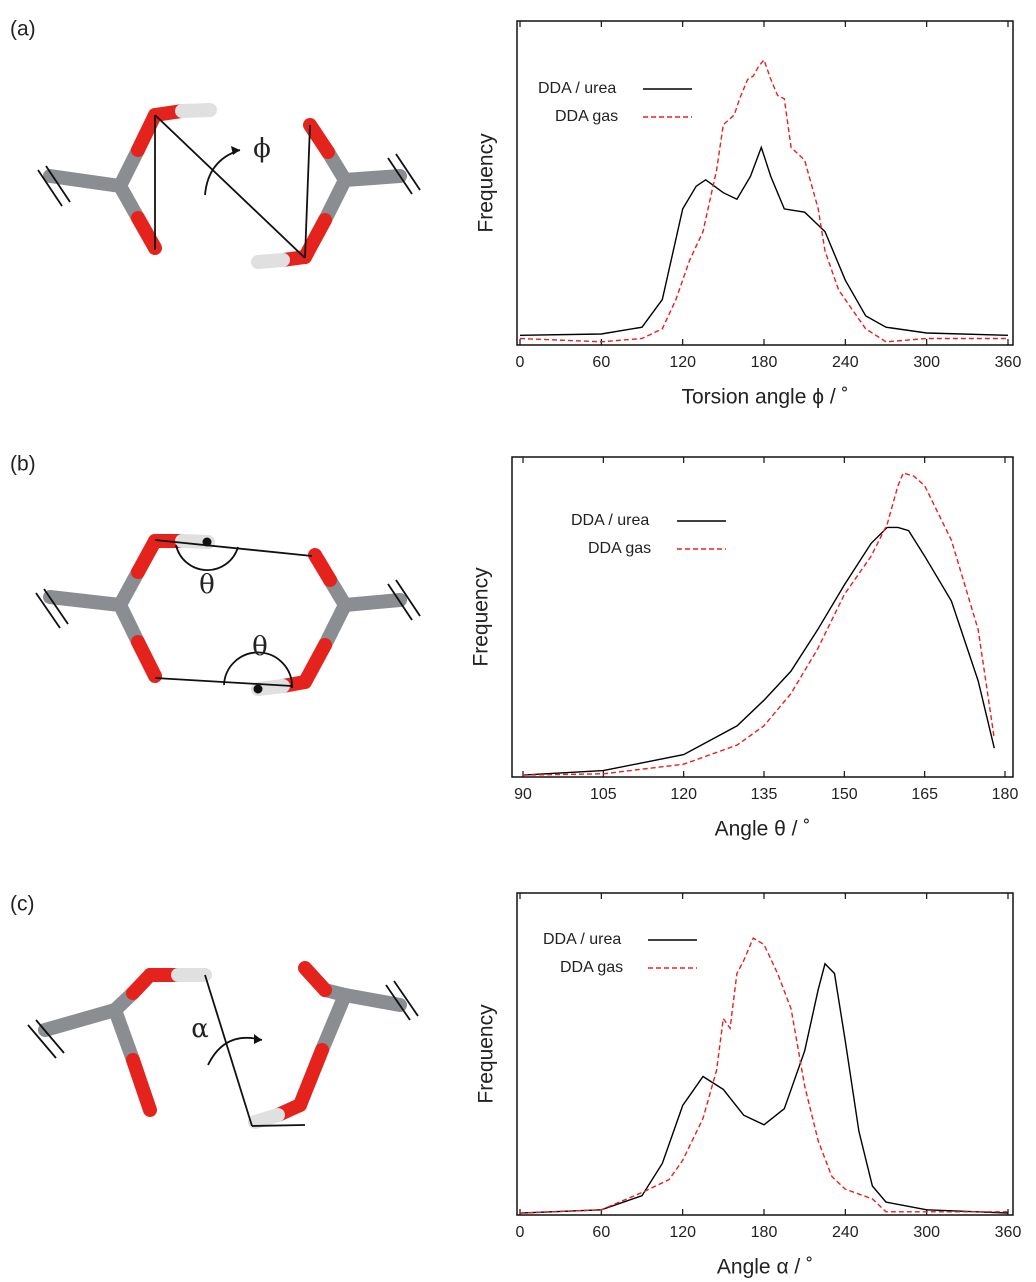 This screenshot has width=1036, height=1282. What do you see at coordinates (763, 829) in the screenshot?
I see `x-axis-label: Angle θ / ˚` at bounding box center [763, 829].